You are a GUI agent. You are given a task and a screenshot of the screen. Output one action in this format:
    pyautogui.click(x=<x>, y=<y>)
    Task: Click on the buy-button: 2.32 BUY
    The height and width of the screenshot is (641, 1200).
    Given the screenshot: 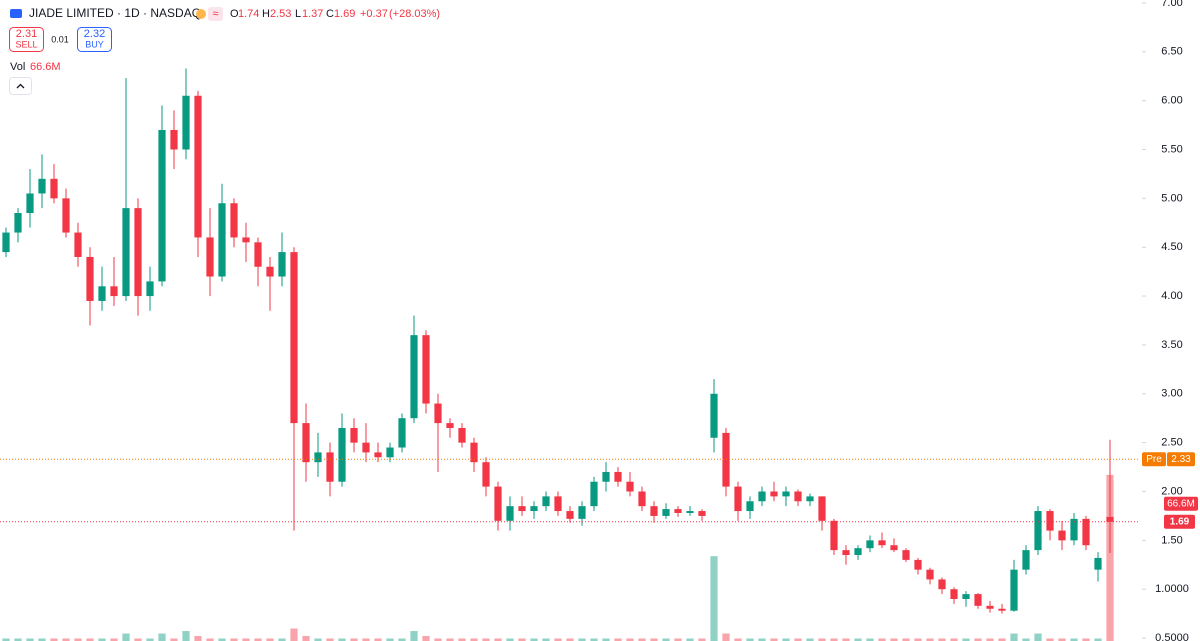 What is the action you would take?
    pyautogui.click(x=94, y=39)
    